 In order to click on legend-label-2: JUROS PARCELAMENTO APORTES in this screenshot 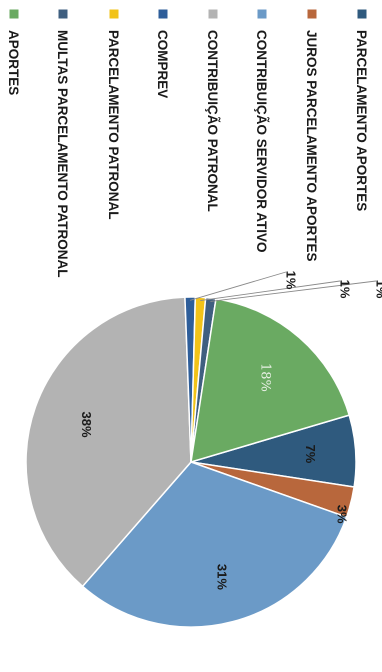, I will do `click(311, 146)`.